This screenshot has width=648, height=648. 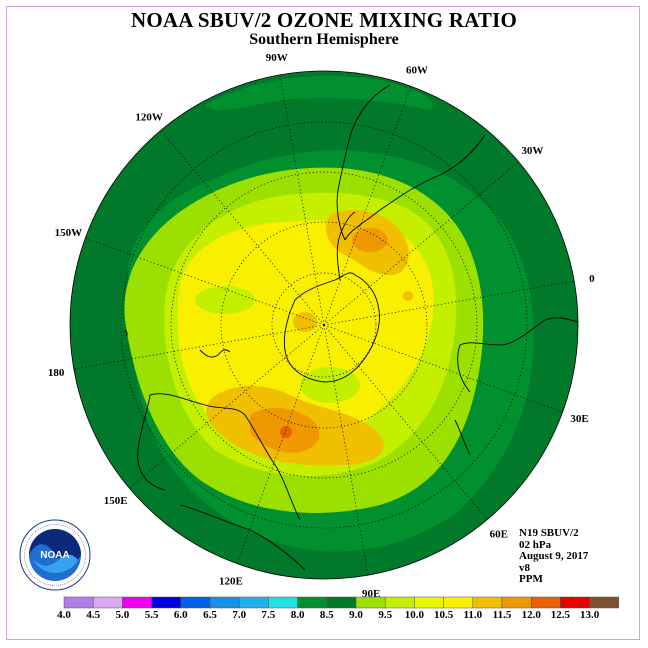 I want to click on indonesia, so click(x=242, y=537).